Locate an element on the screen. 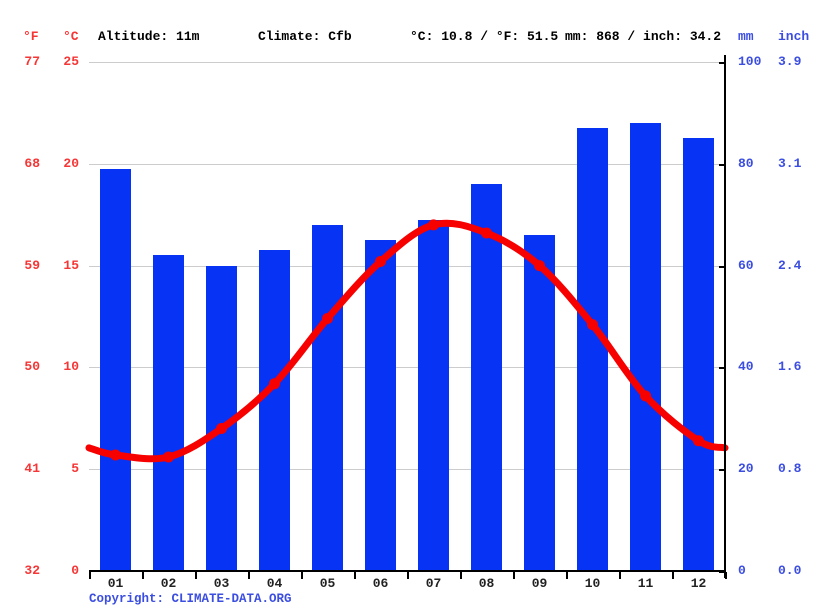 The height and width of the screenshot is (611, 815). header-annual-precipitation: mm: 868 / inch: 34.2 is located at coordinates (643, 36).